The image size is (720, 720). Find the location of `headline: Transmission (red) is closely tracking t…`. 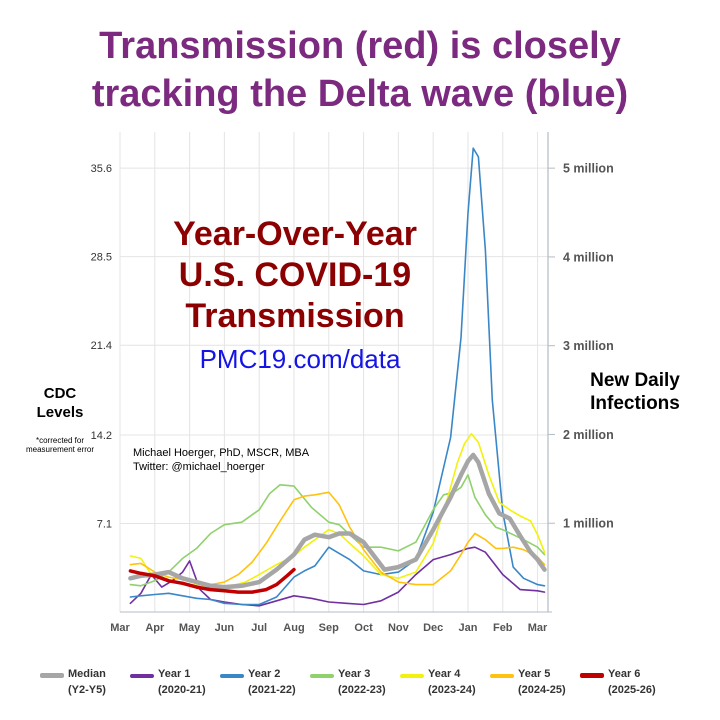

headline: Transmission (red) is closely tracking t… is located at coordinates (360, 70).